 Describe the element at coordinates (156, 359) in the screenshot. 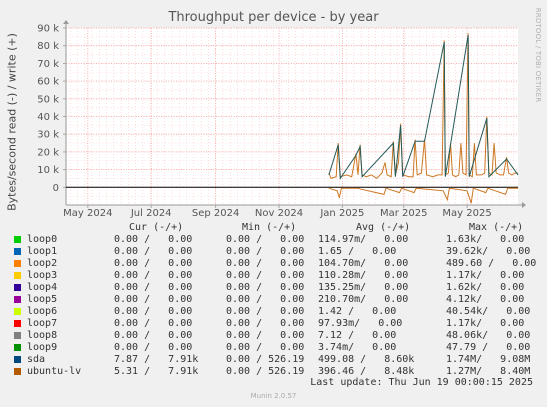

I see `legend-cur-value: 7.87 / 7.91k` at that location.